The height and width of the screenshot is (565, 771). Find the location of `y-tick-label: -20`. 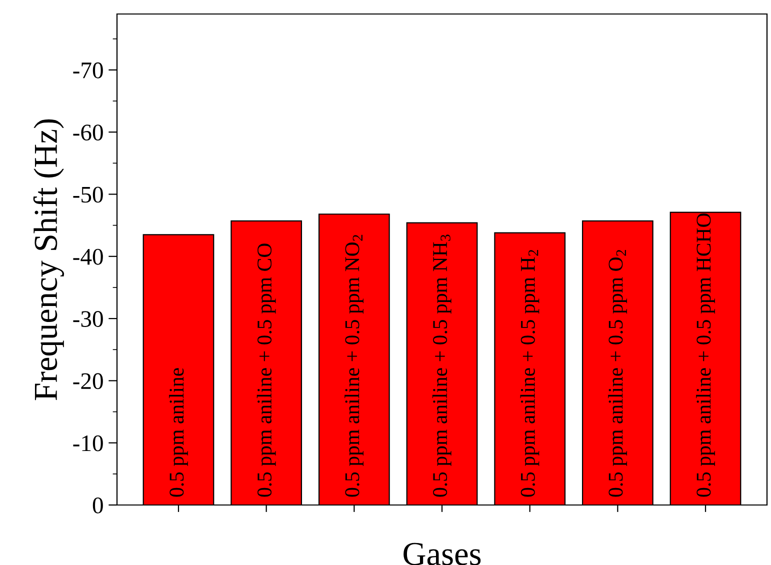

y-tick-label: -20 is located at coordinates (88, 381).